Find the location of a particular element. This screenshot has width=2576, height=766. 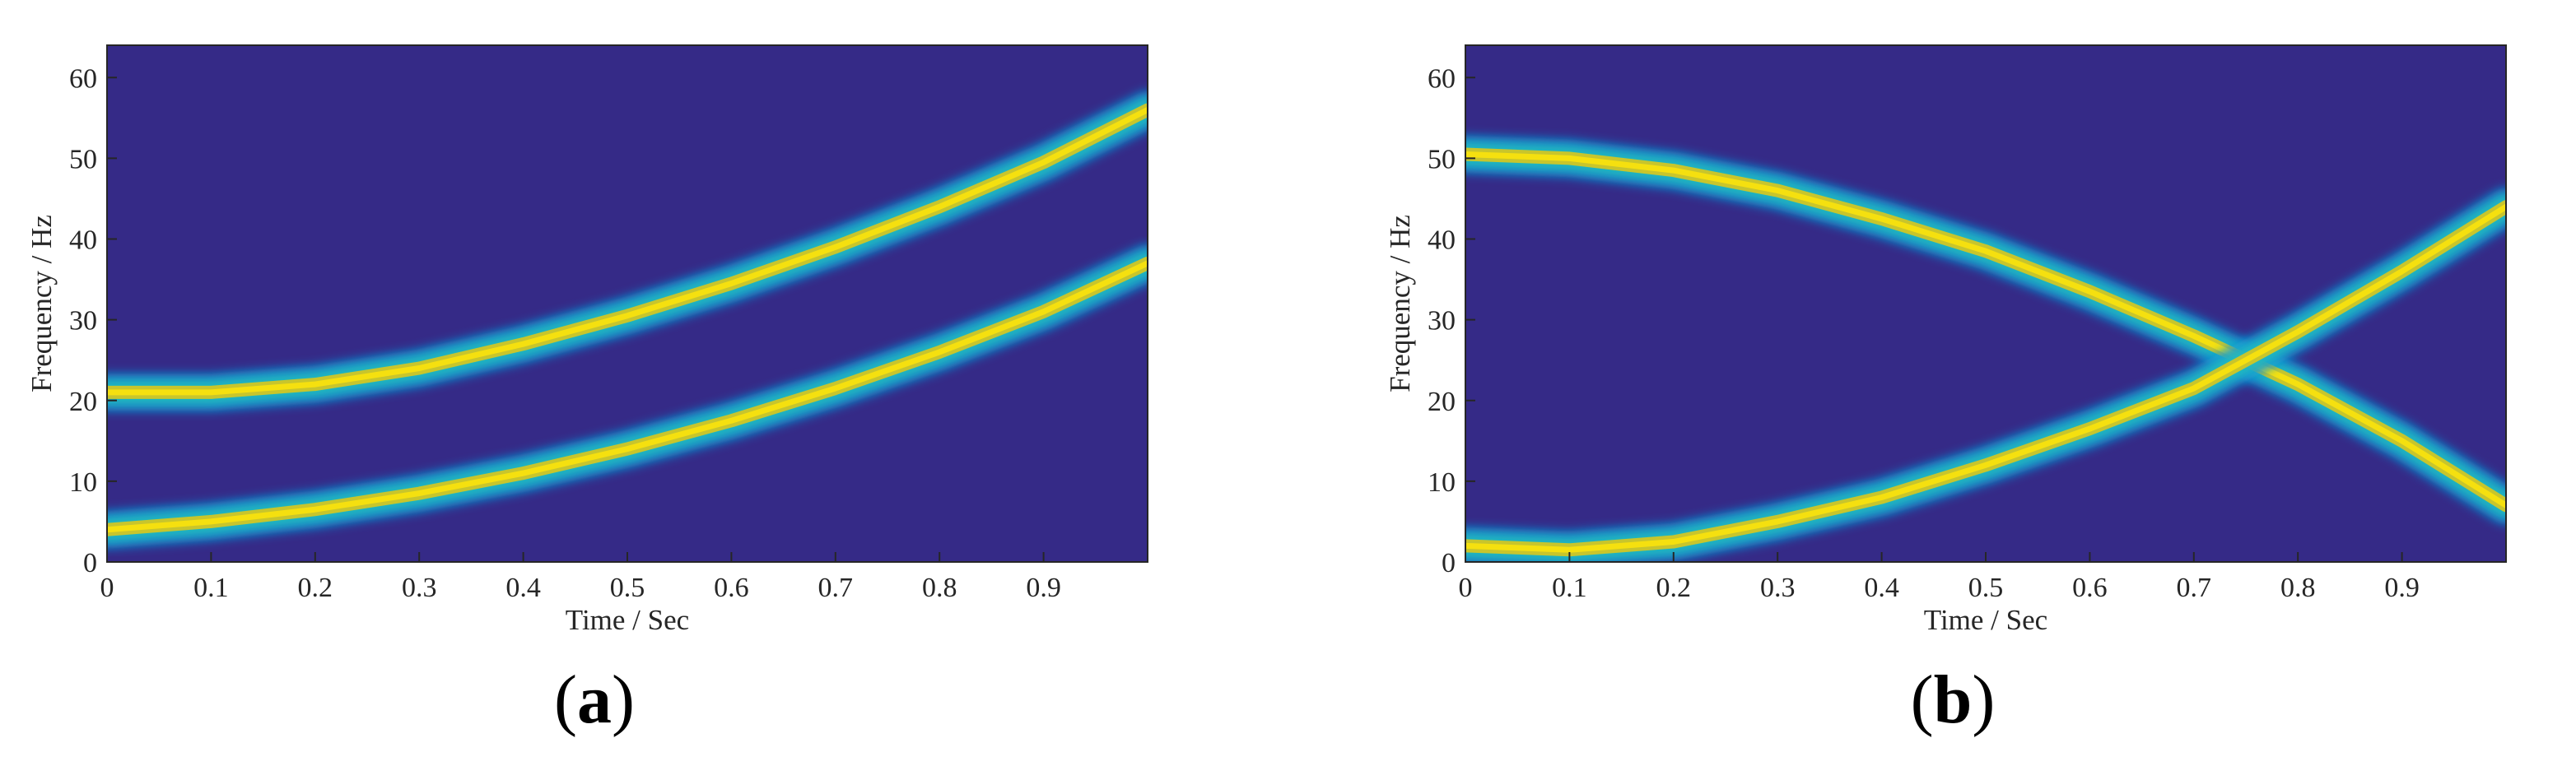

chart-b-y-tick-label: 20 is located at coordinates (1442, 402).